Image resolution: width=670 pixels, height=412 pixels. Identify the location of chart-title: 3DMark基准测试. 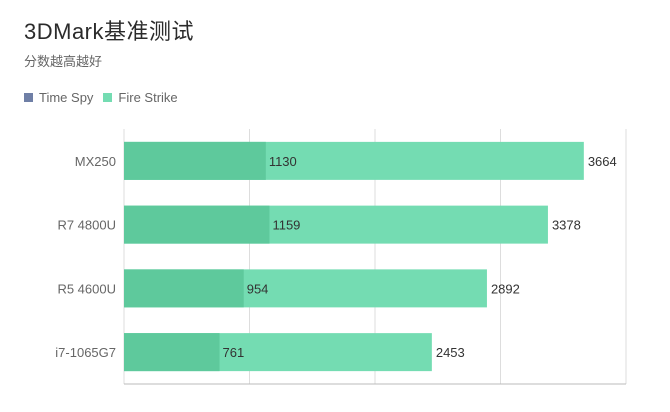
(109, 31).